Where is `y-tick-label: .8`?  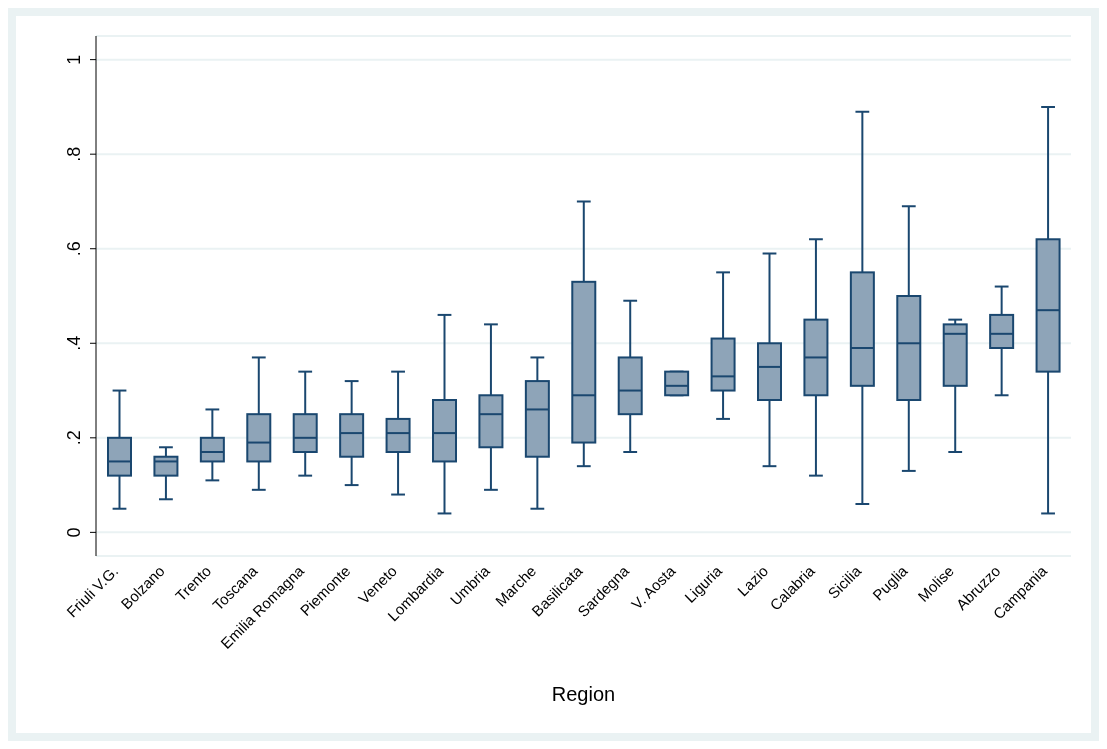 y-tick-label: .8 is located at coordinates (74, 154).